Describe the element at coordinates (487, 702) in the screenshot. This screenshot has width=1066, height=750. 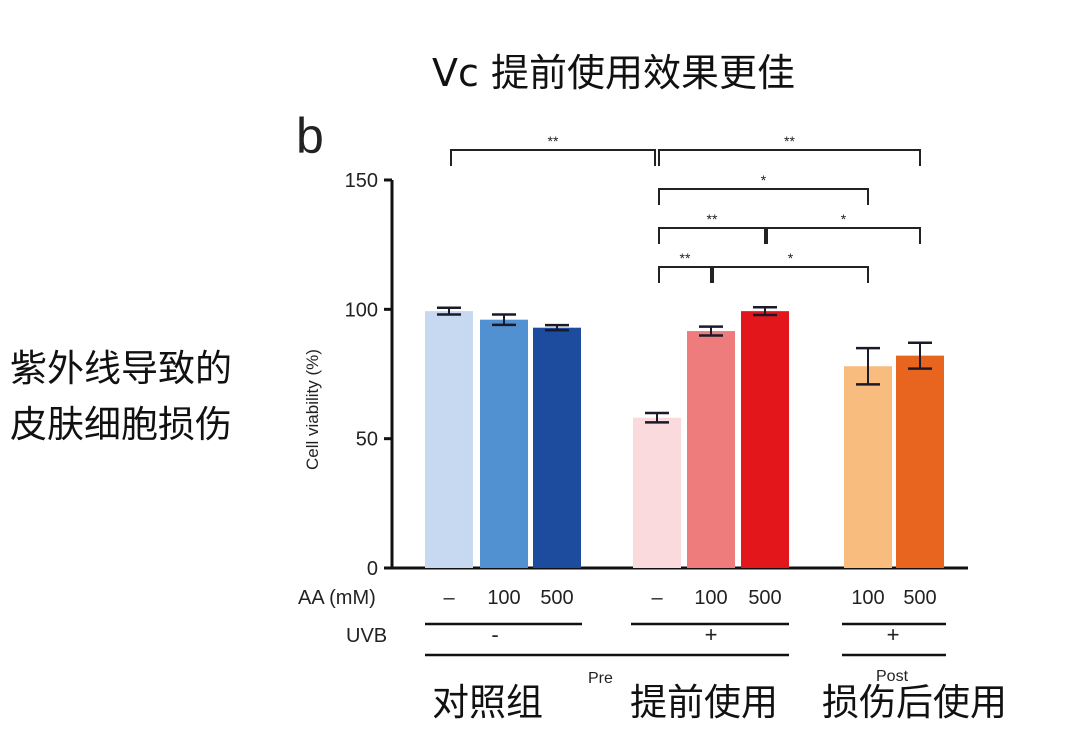
I see `group-label-control: 对照组` at that location.